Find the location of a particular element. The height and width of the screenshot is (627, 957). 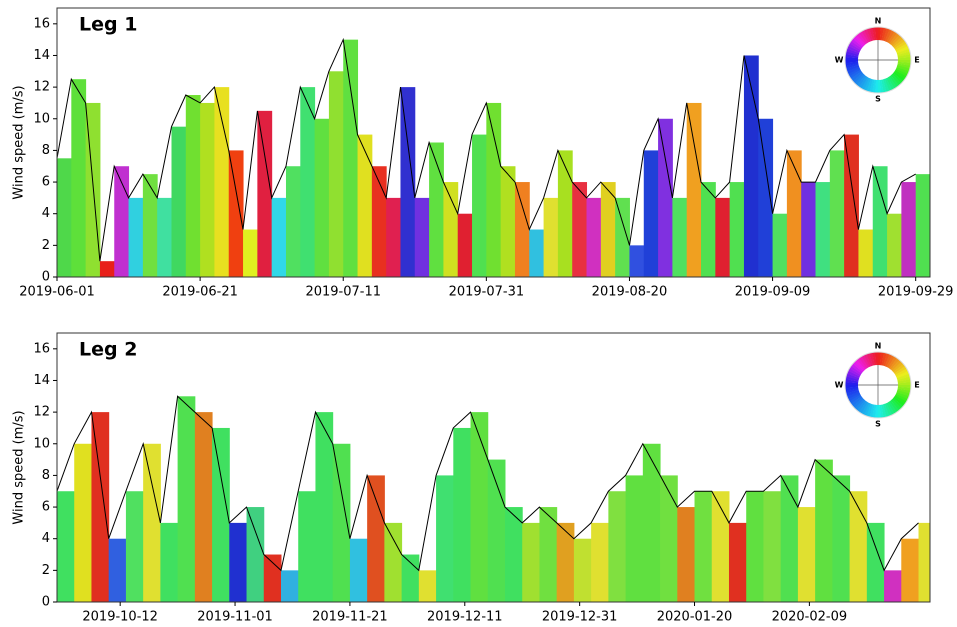

y-tick-label: 2 is located at coordinates (46, 245).